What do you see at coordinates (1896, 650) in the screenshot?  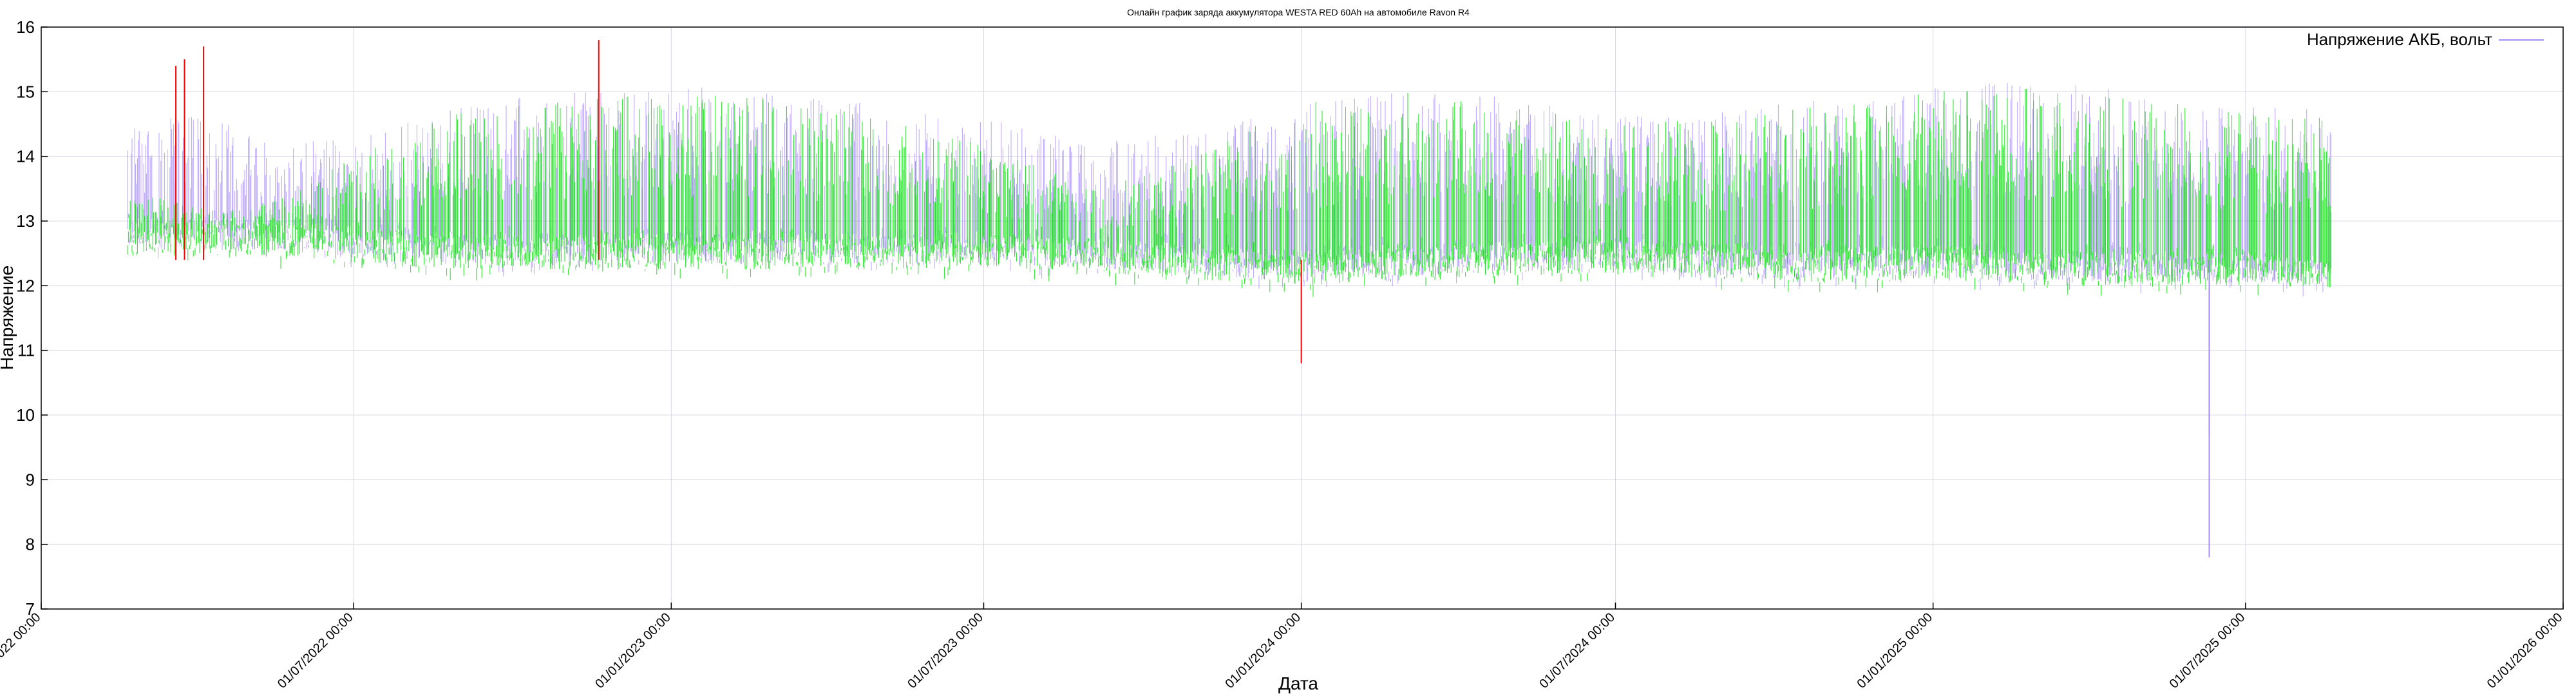 I see `x-tick-label: 01/01/2025 00:00` at bounding box center [1896, 650].